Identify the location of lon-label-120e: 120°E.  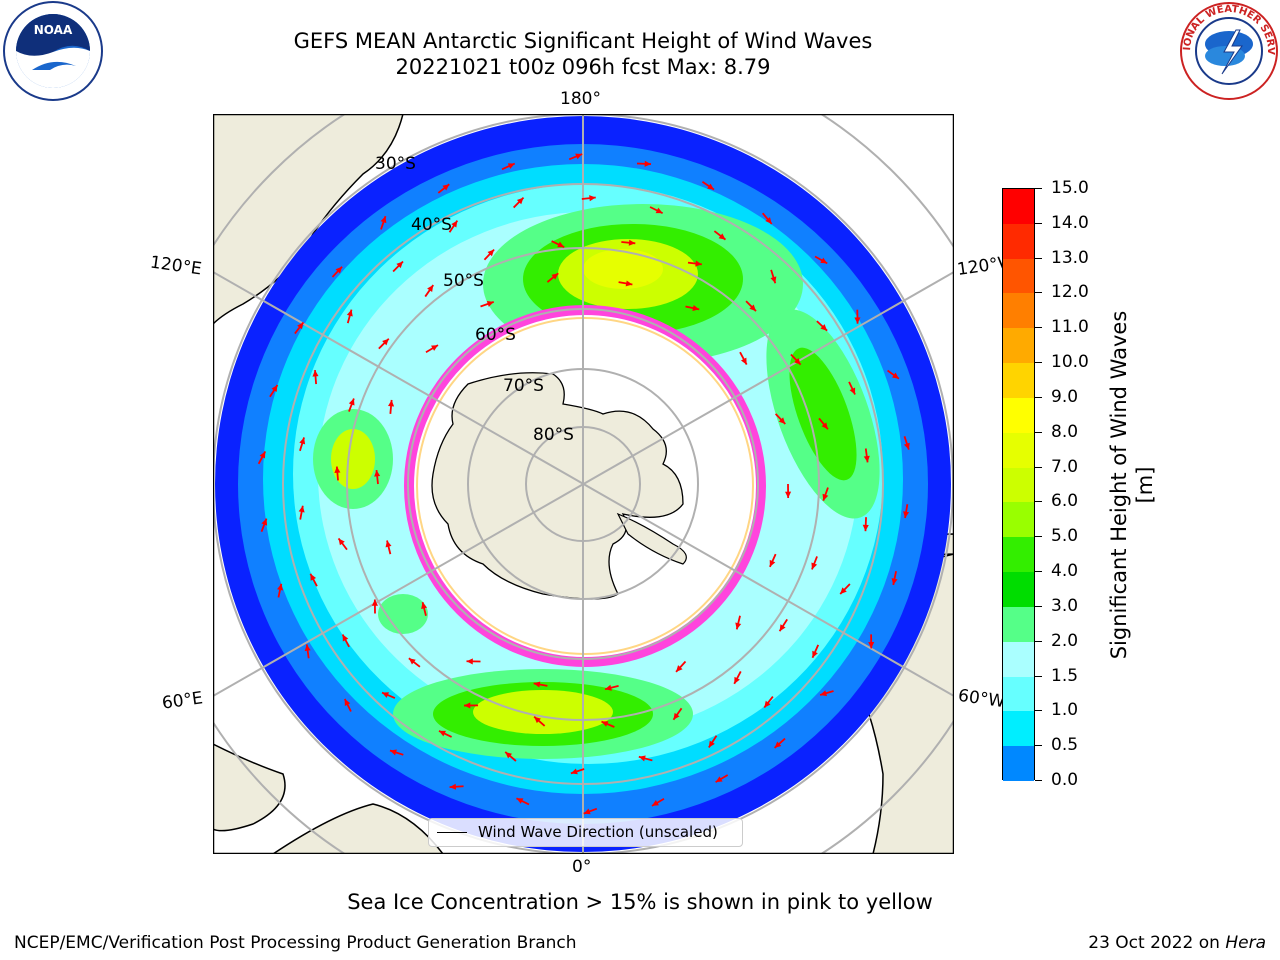
(175, 266).